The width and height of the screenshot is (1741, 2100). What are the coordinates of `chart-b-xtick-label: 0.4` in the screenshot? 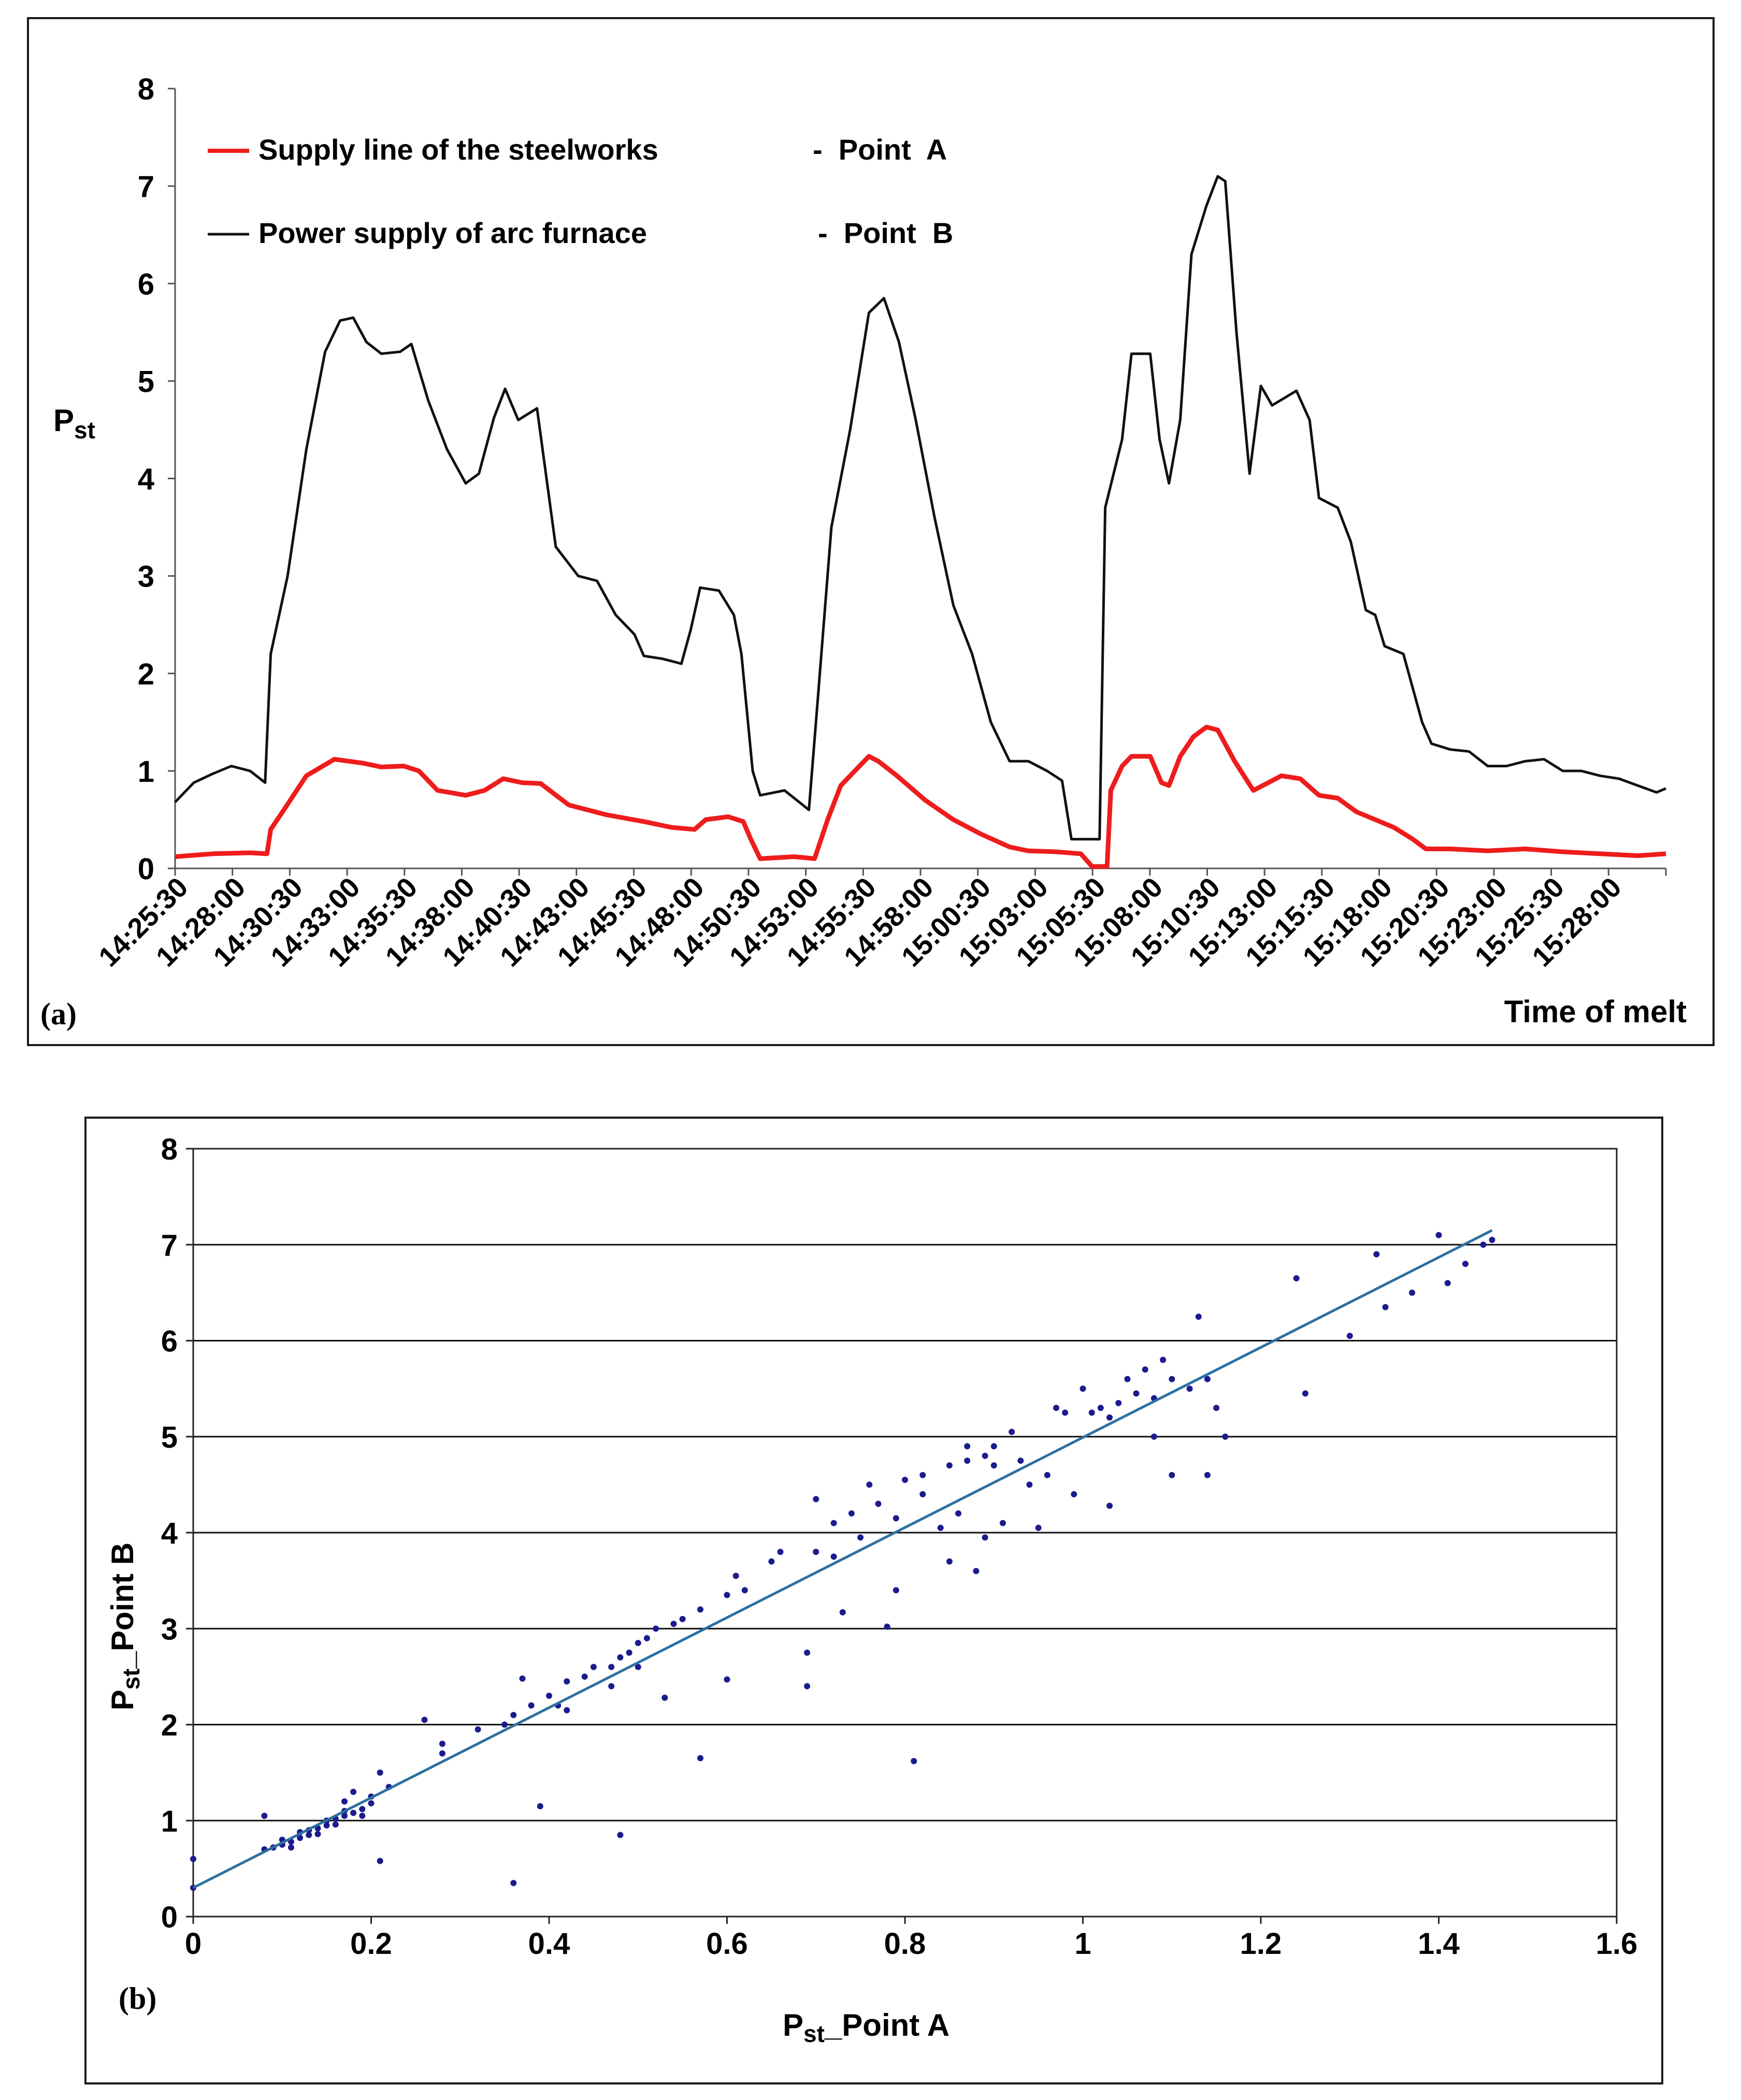 It's located at (549, 1944).